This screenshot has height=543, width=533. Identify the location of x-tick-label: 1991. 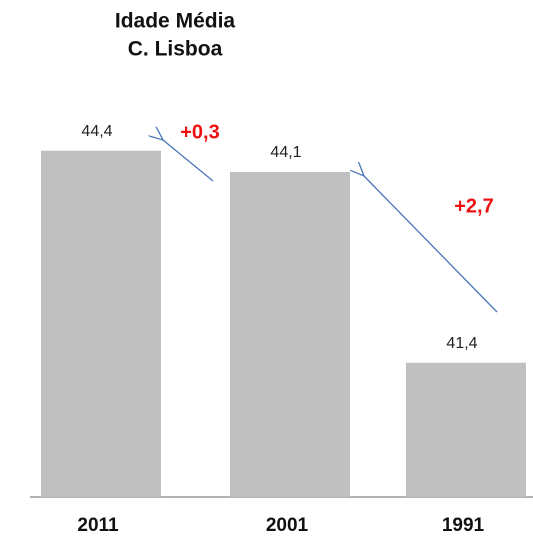
(463, 525).